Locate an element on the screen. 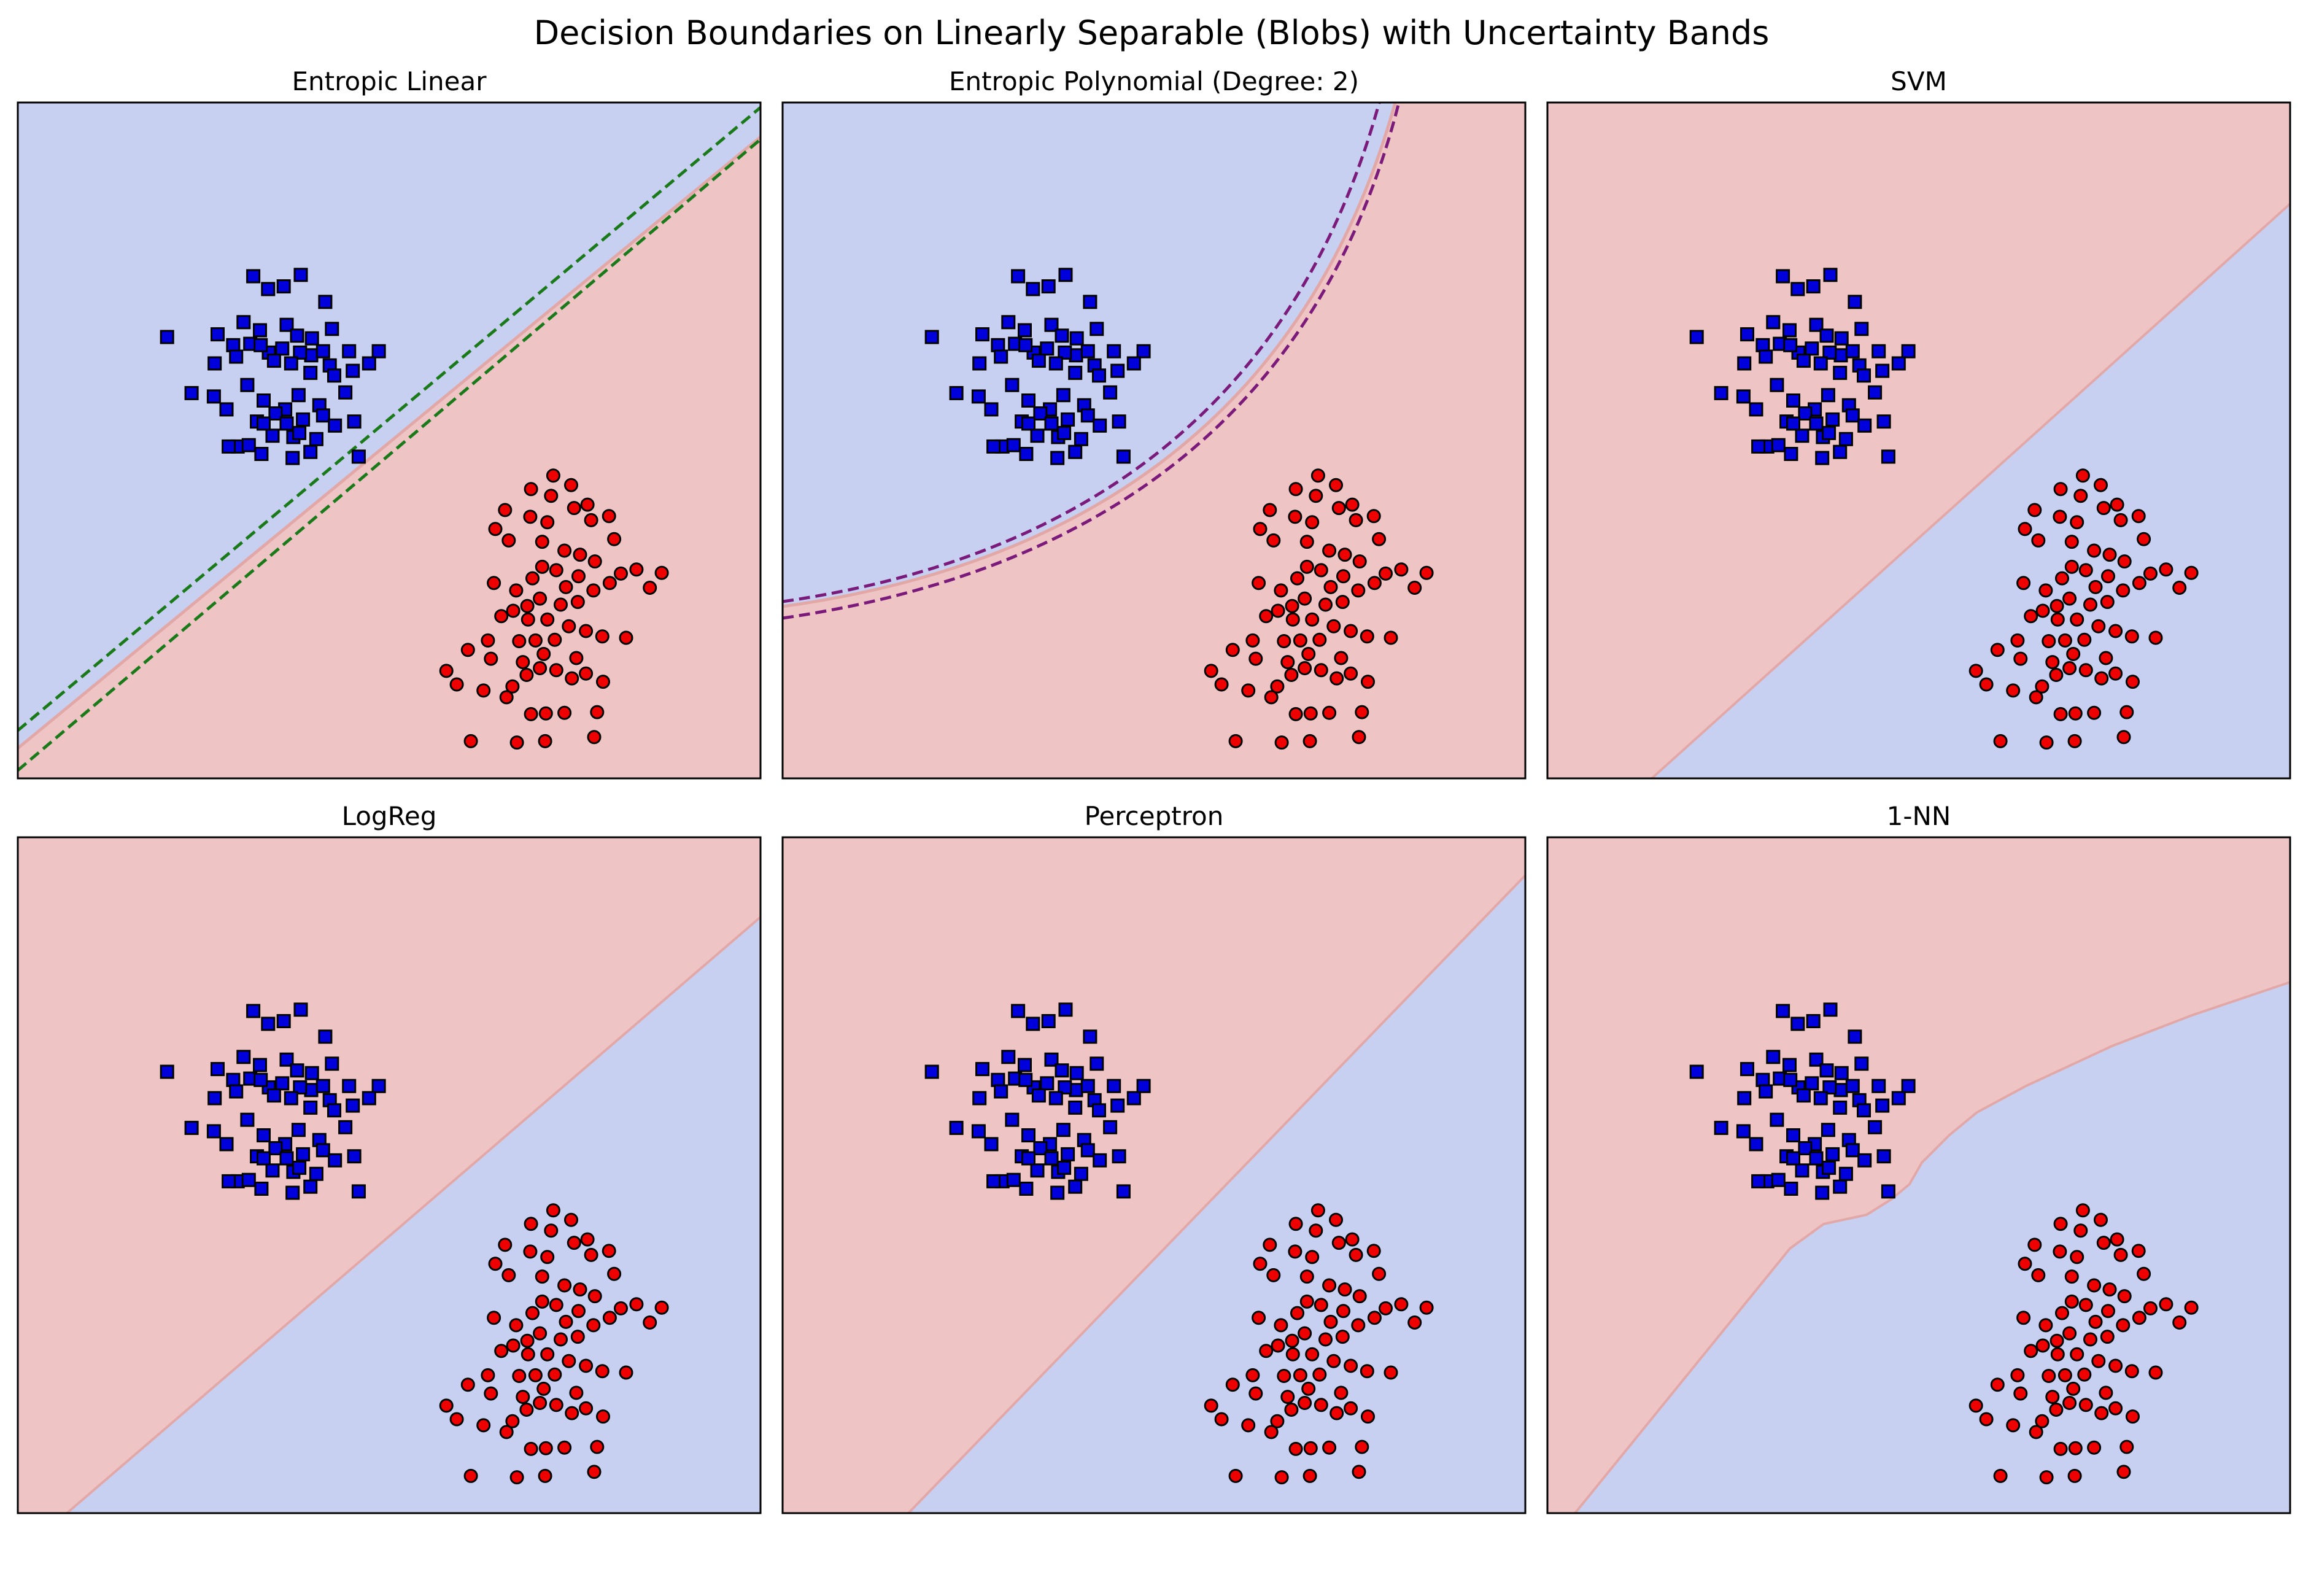  region-red is located at coordinates (1919, 440).